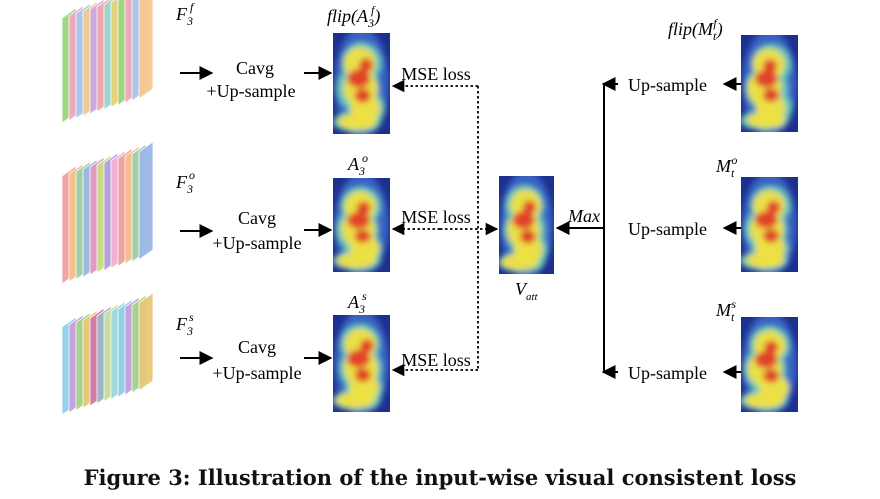 The width and height of the screenshot is (880, 499). What do you see at coordinates (357, 164) in the screenshot?
I see `attention-label-o: A3o` at bounding box center [357, 164].